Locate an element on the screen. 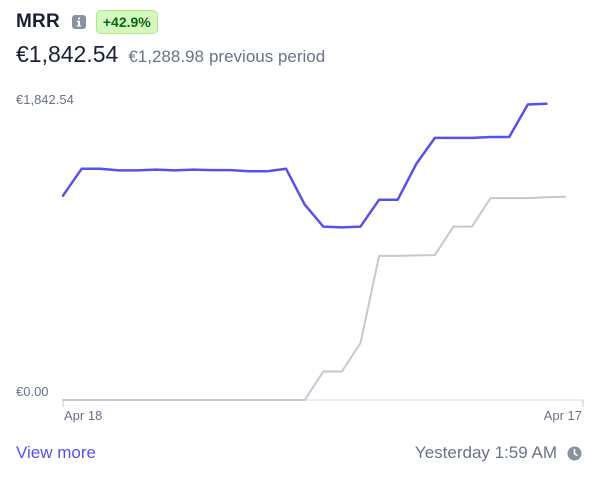 This screenshot has height=483, width=600. clock-icon is located at coordinates (574, 453).